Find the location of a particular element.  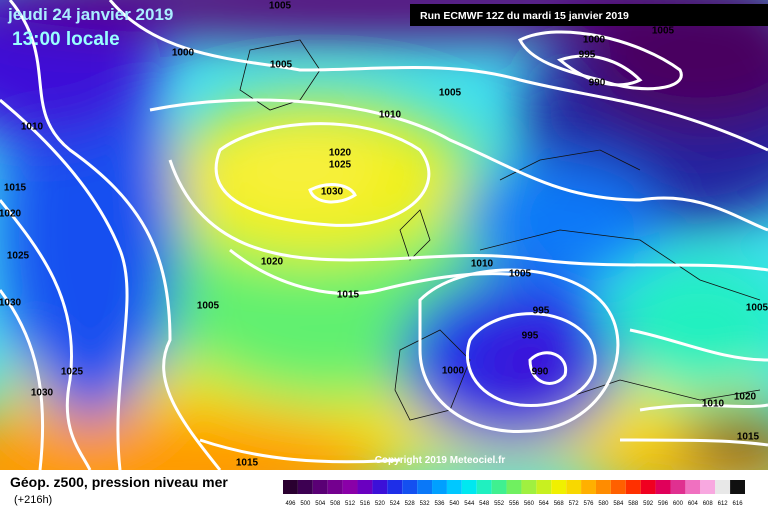

colorbar-label: 500 is located at coordinates (305, 504).